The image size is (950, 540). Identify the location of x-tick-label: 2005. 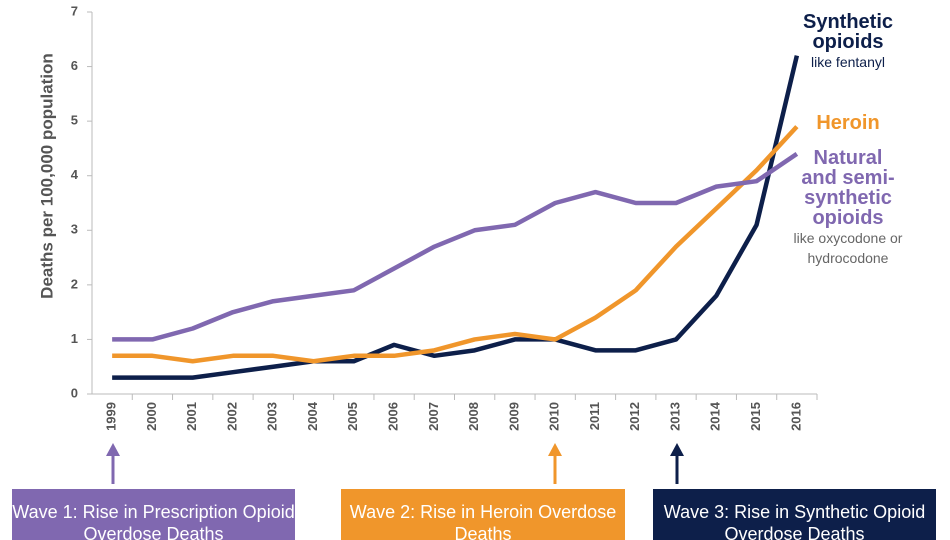
(352, 416).